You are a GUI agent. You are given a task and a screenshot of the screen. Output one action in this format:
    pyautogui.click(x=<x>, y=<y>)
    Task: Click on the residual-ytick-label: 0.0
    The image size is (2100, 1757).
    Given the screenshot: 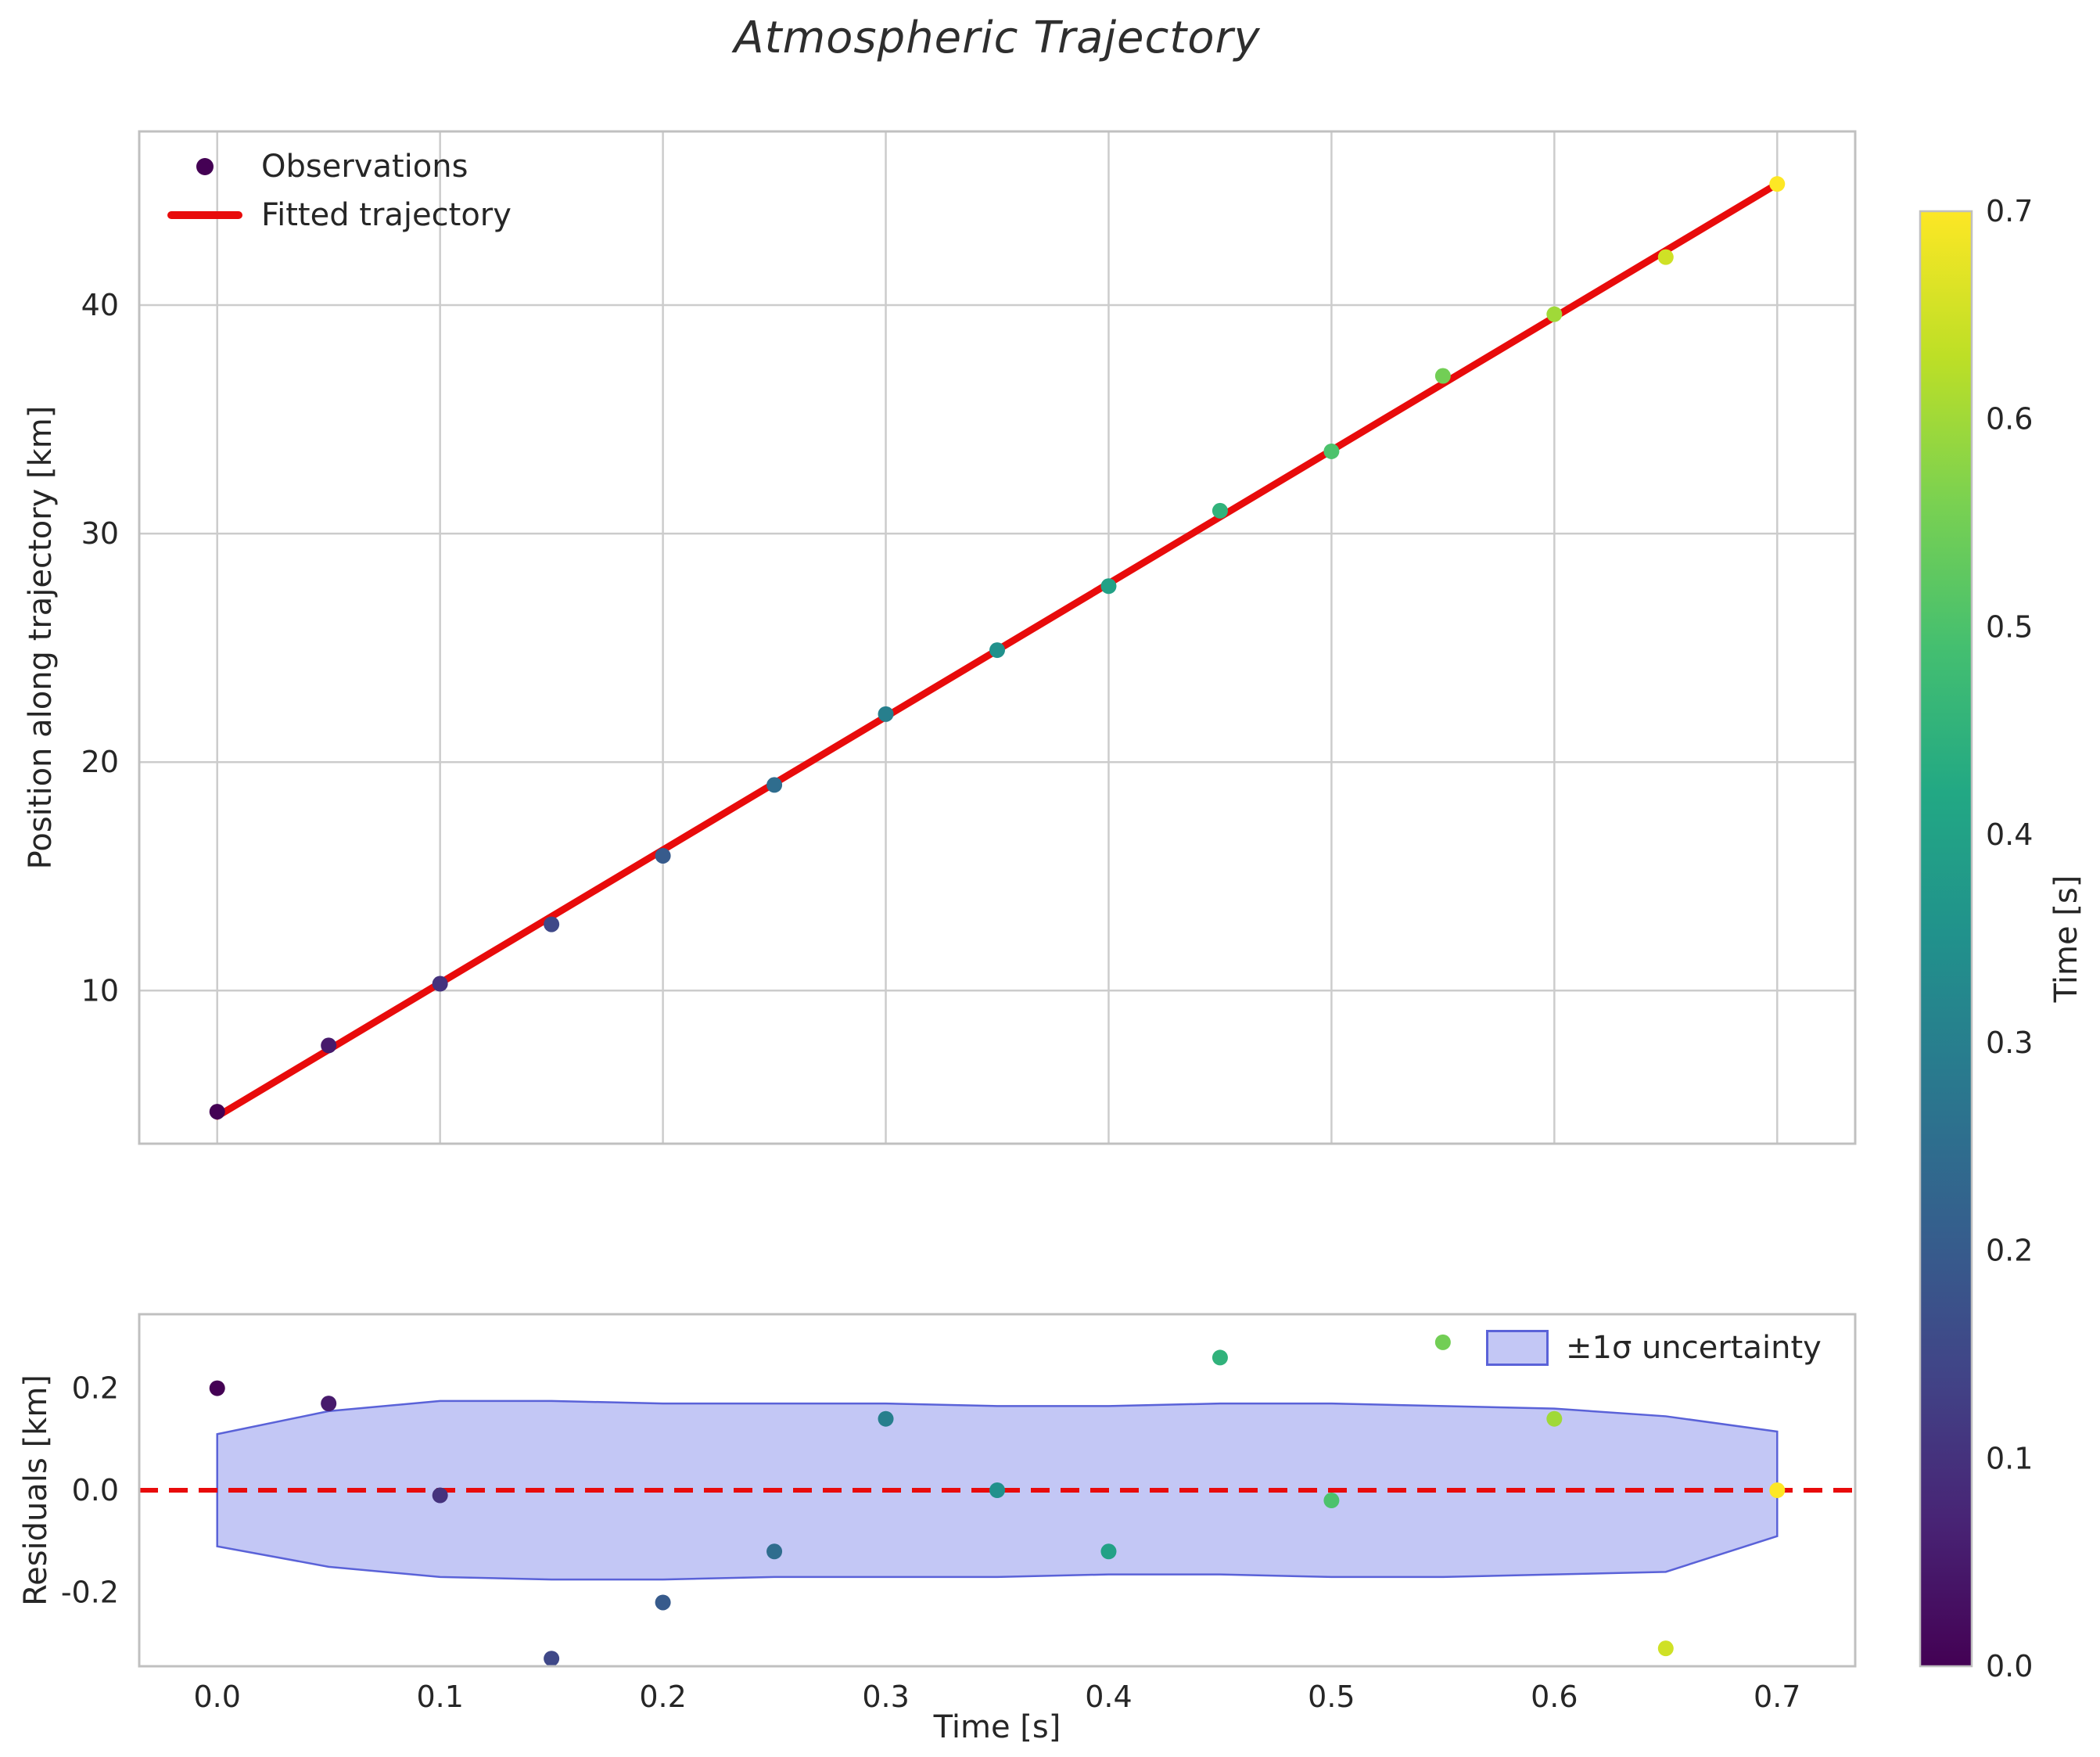 What is the action you would take?
    pyautogui.click(x=95, y=1490)
    